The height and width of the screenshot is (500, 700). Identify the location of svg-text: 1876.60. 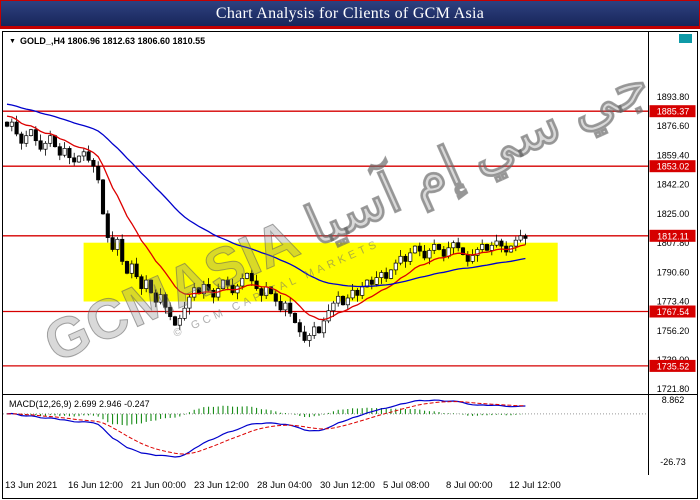
(673, 126).